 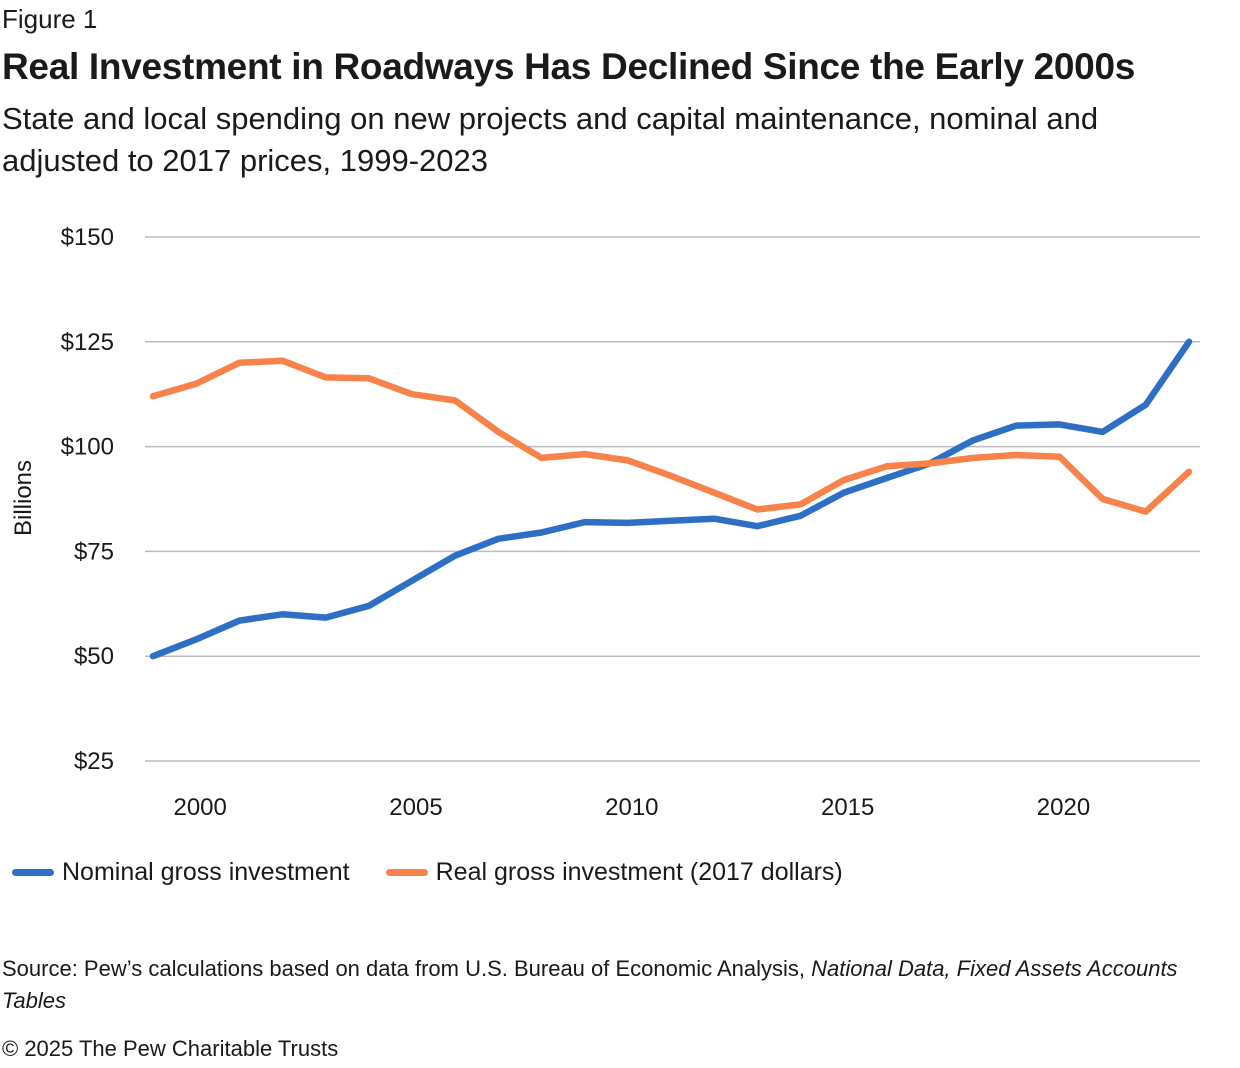 I want to click on x-tick-label: 2010, so click(x=631, y=807).